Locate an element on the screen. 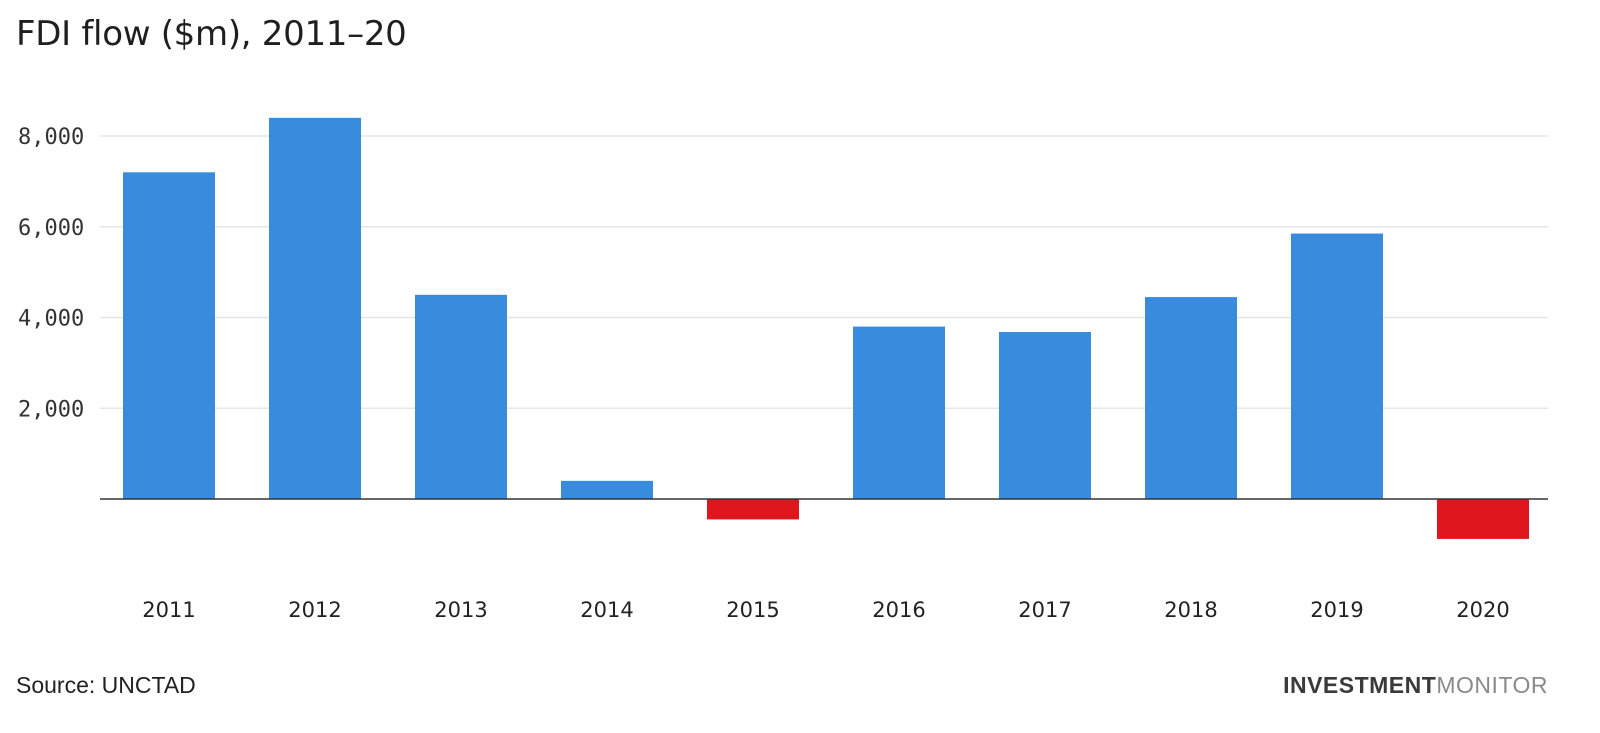  x-tick-label: 2011 is located at coordinates (168, 610).